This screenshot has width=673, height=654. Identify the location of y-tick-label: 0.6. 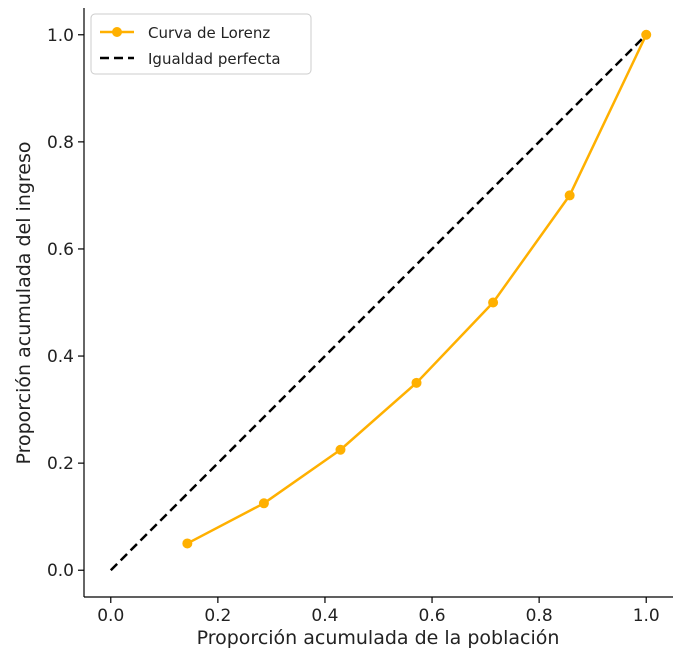
(60, 250).